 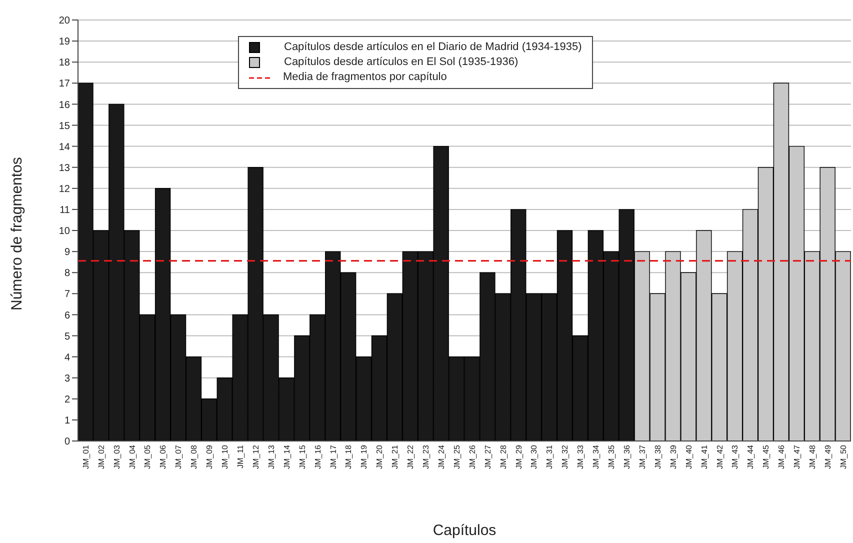 What do you see at coordinates (64, 126) in the screenshot?
I see `y-tick-label: 15` at bounding box center [64, 126].